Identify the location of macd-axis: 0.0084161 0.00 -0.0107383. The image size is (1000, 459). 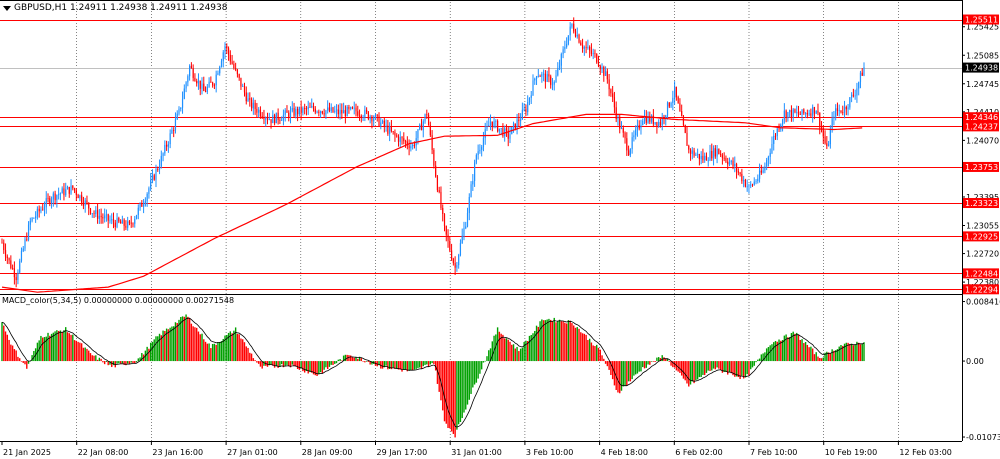
(981, 370).